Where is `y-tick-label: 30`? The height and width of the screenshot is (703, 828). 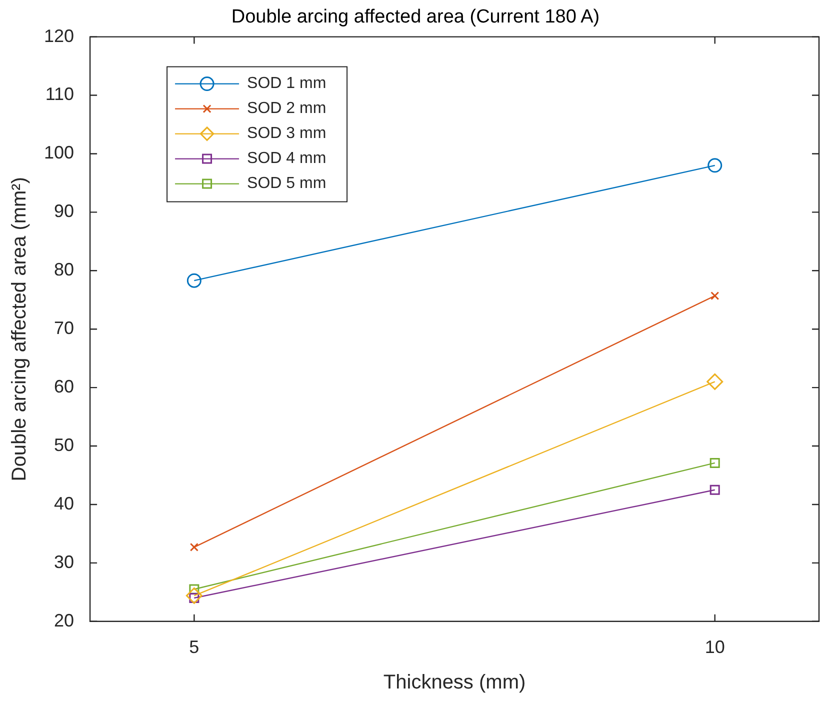
y-tick-label: 30 is located at coordinates (64, 562).